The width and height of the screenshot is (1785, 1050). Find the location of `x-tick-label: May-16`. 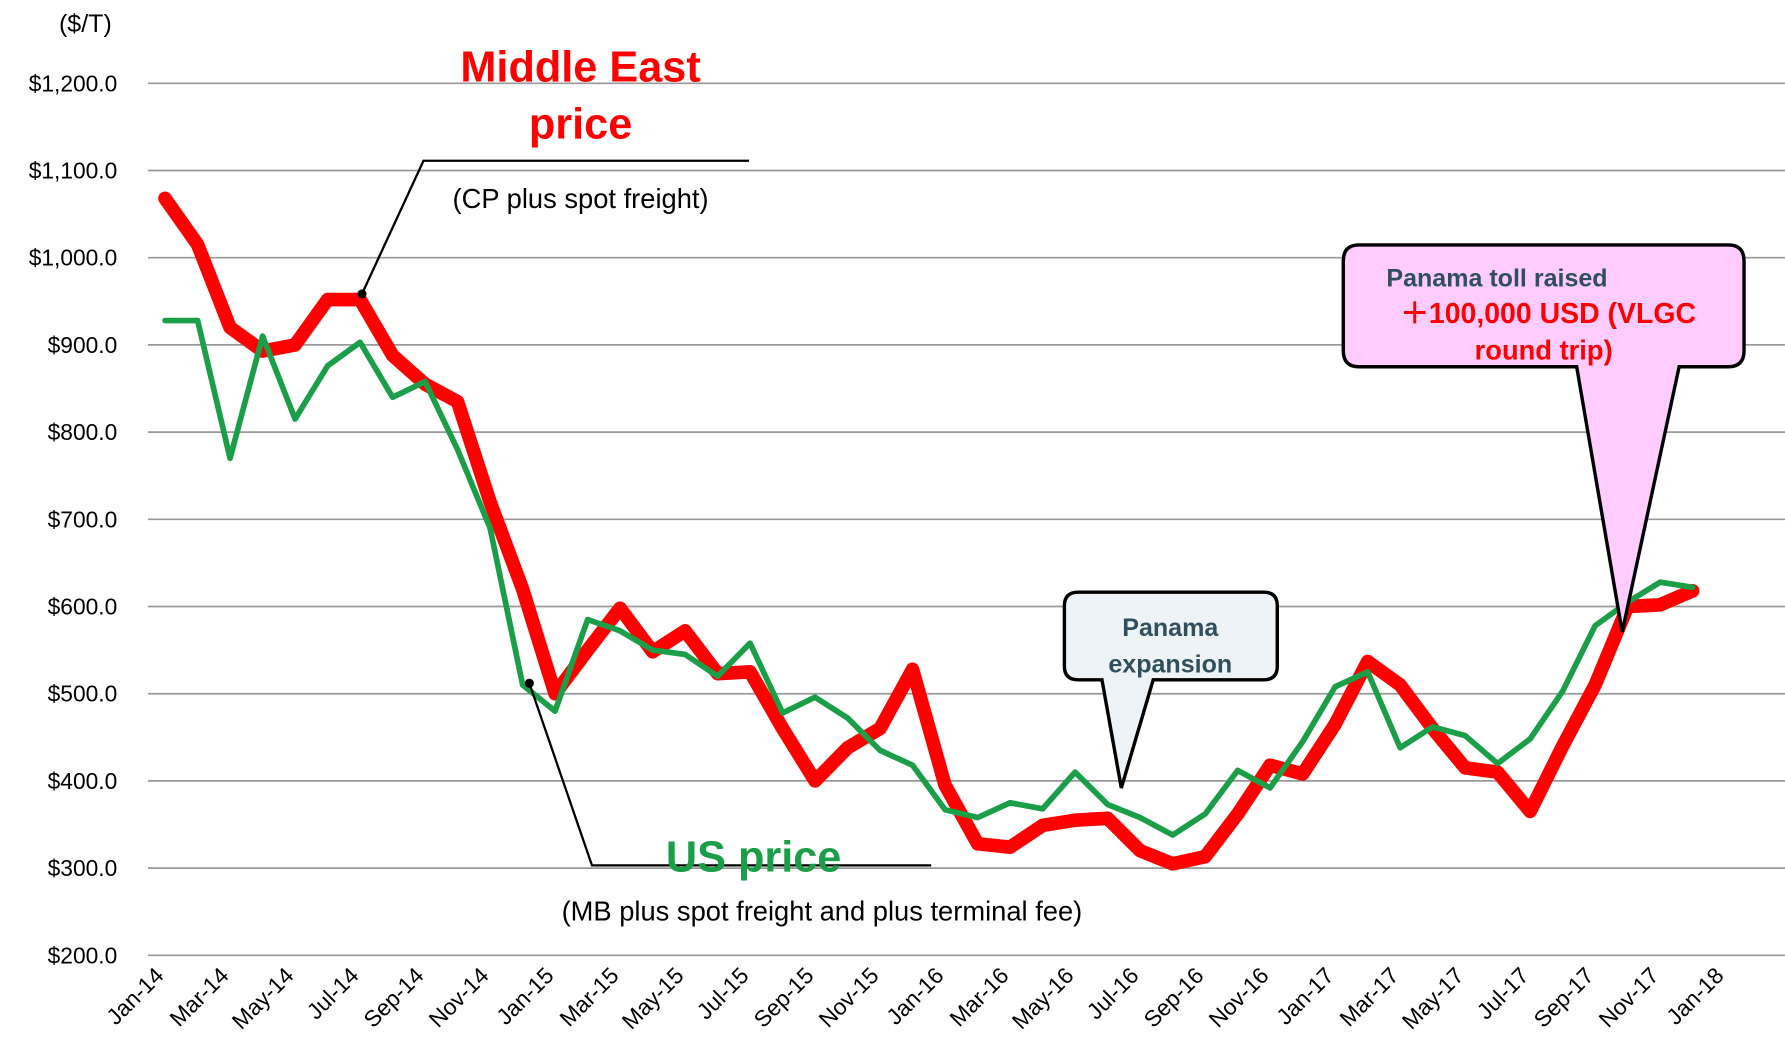

x-tick-label: May-16 is located at coordinates (1043, 998).